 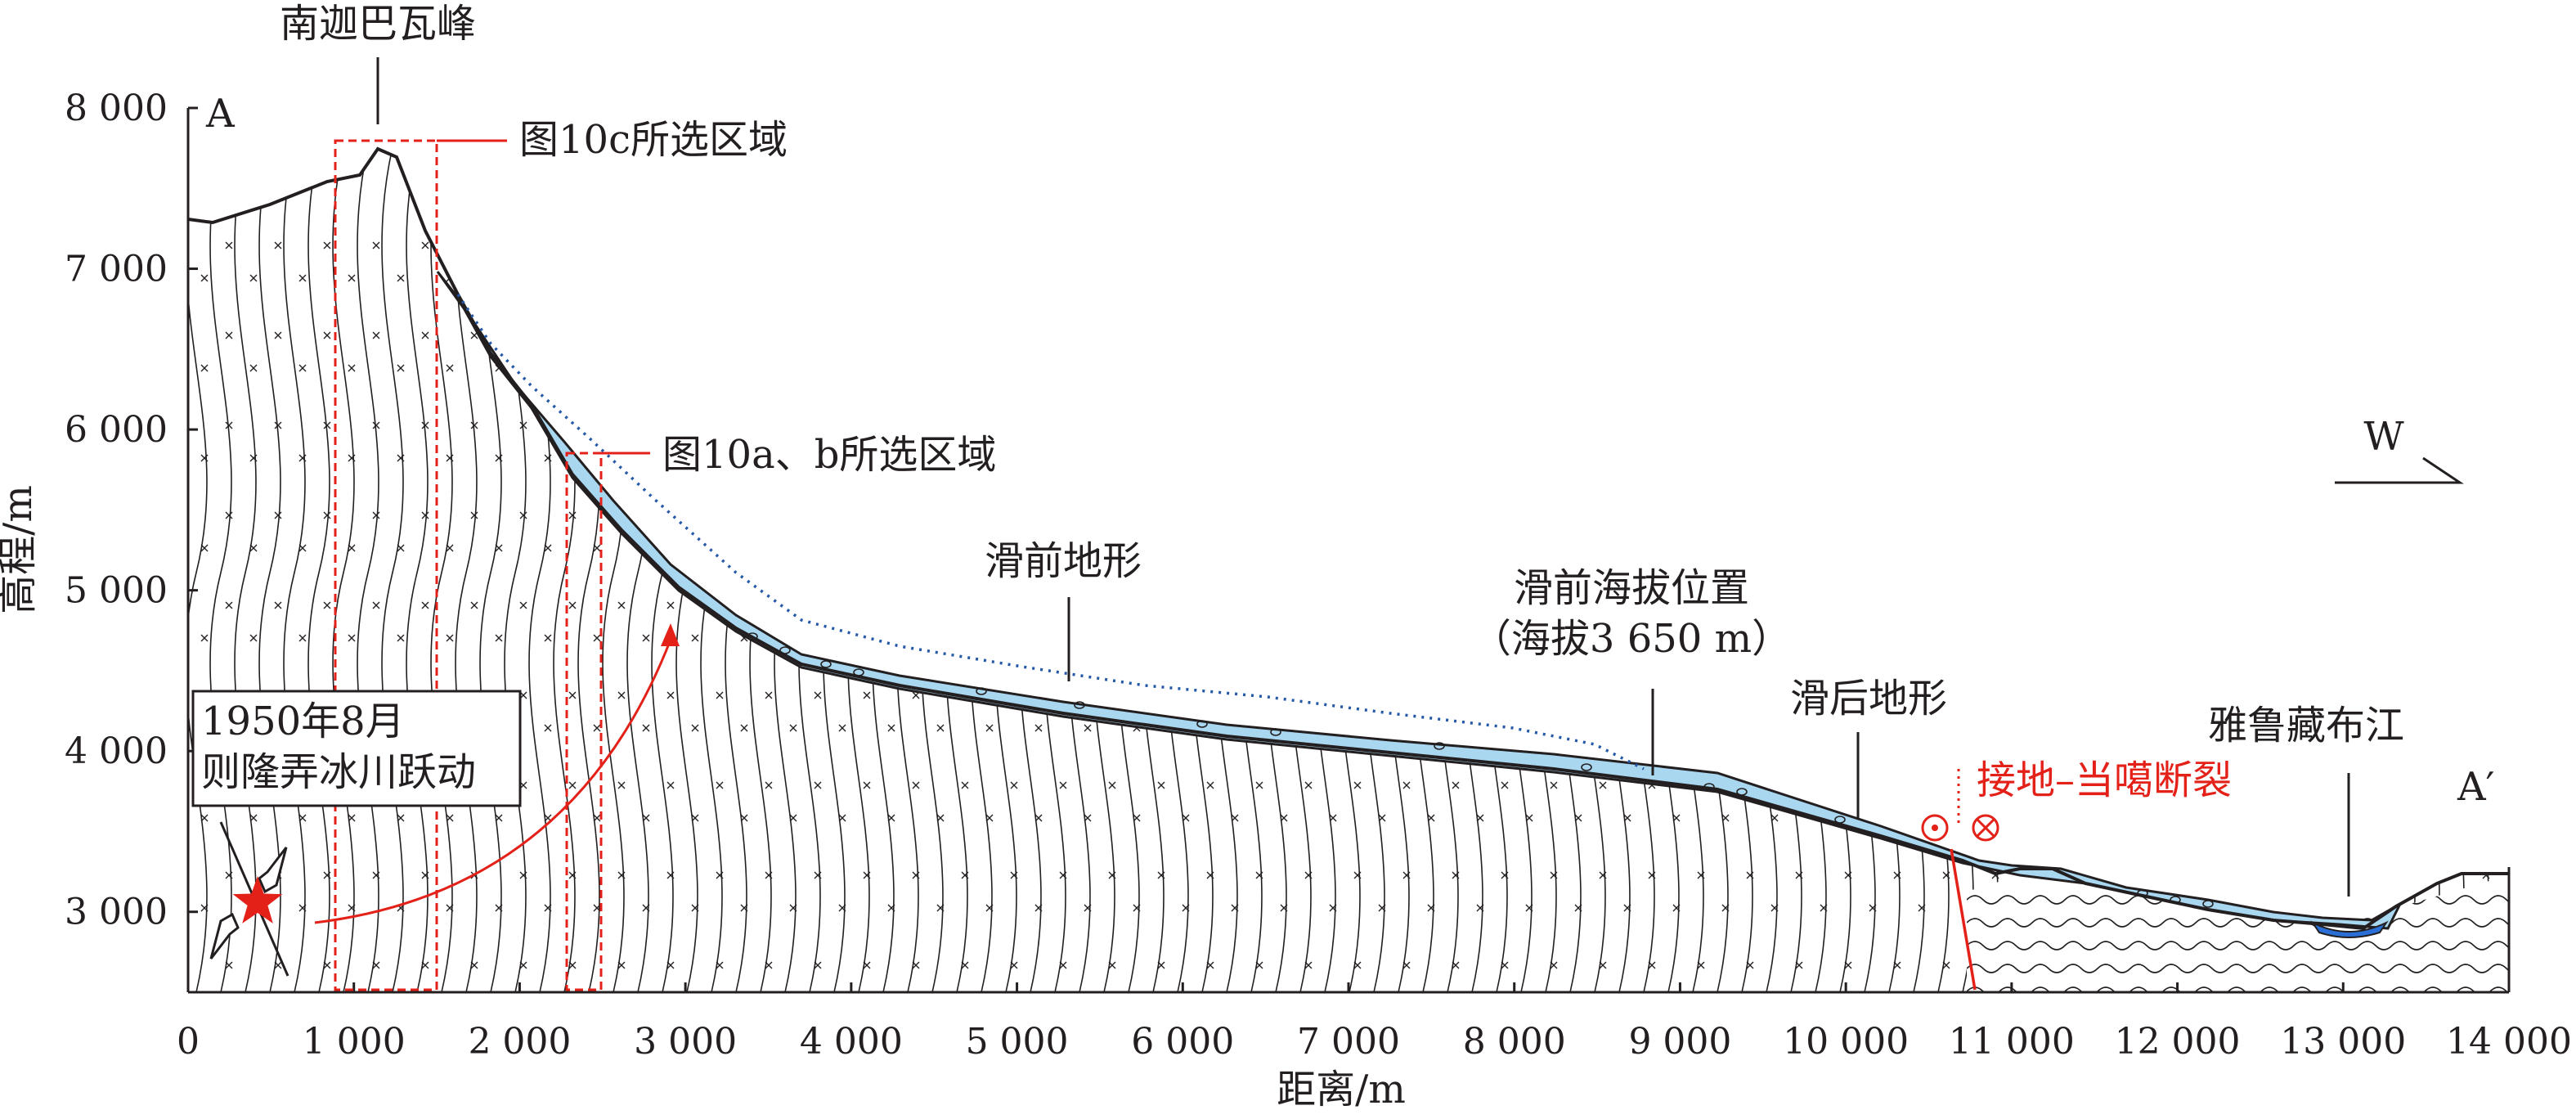 What do you see at coordinates (671, 634) in the screenshot?
I see `epicentre-arrowhead-icon` at bounding box center [671, 634].